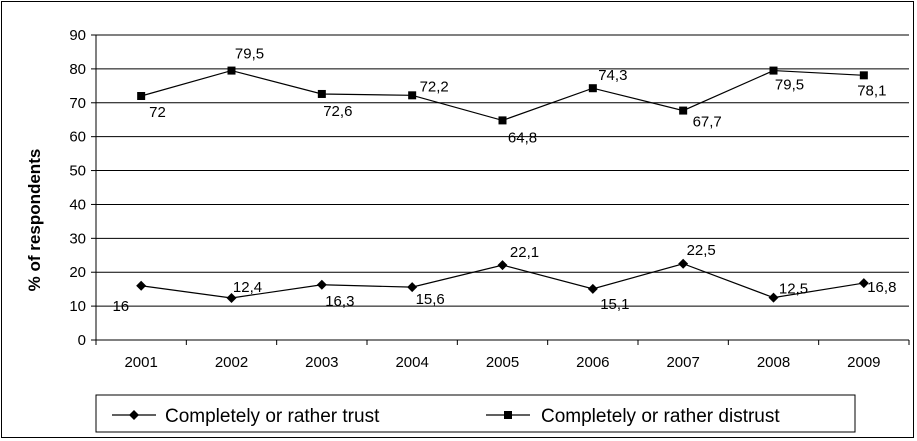  Describe the element at coordinates (434, 86) in the screenshot. I see `data-label: 72,2` at that location.